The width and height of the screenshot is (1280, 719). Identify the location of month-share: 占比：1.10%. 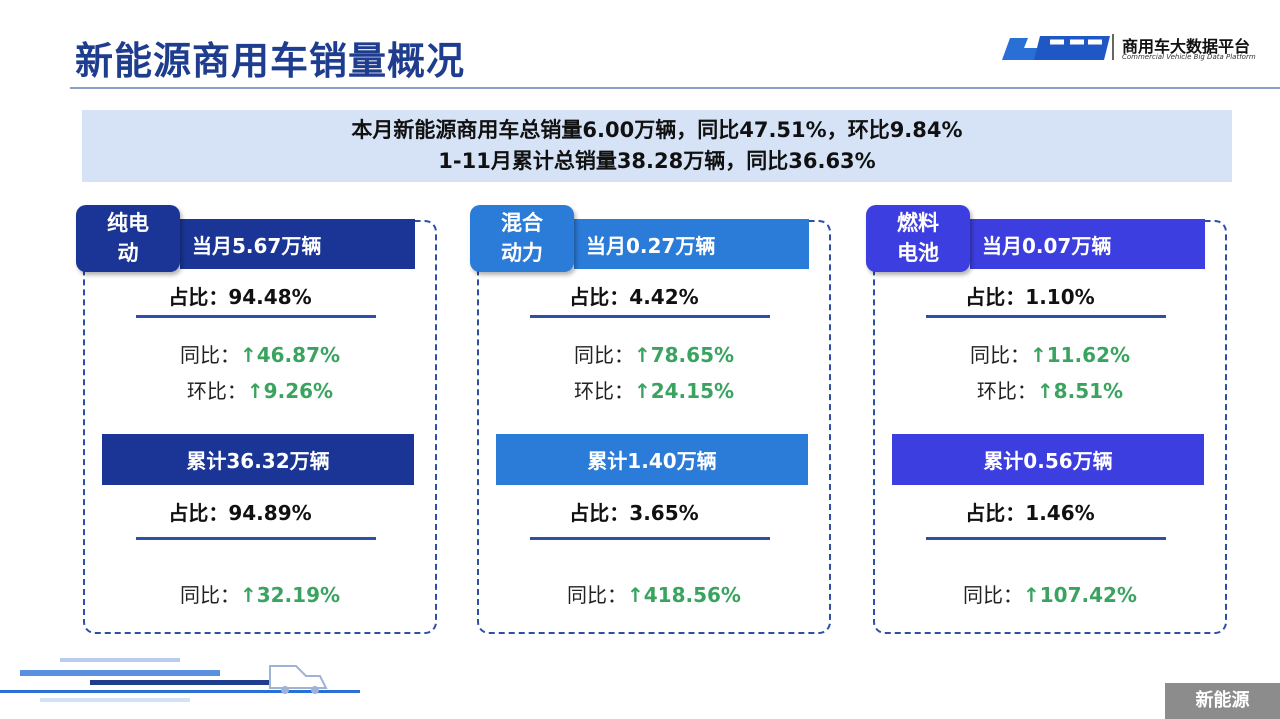
(1030, 295).